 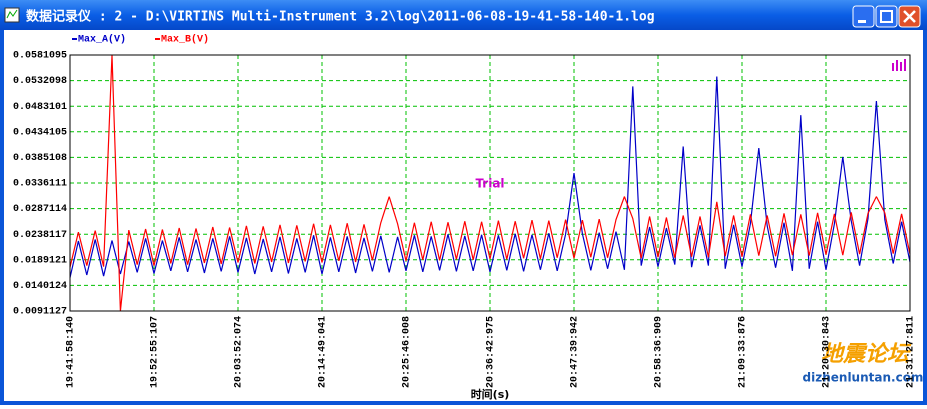 I want to click on y-tick-label: 0.0091127, so click(x=40, y=312).